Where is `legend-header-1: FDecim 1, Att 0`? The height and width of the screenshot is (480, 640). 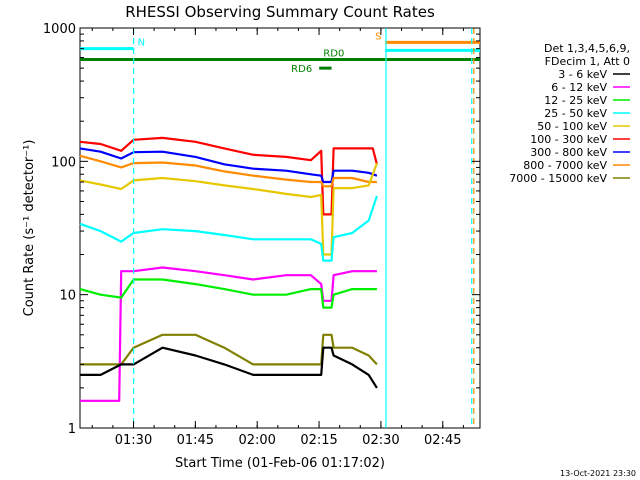
legend-header-1: FDecim 1, Att 0 is located at coordinates (587, 61).